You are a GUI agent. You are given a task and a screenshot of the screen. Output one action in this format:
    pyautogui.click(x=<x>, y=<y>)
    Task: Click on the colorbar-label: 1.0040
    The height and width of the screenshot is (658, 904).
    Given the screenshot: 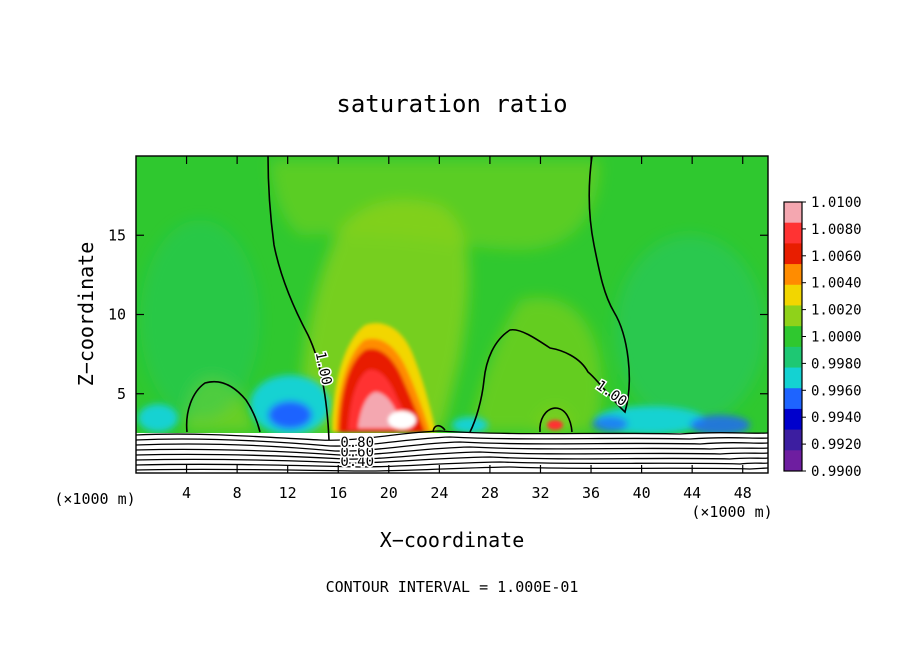 What is the action you would take?
    pyautogui.click(x=836, y=284)
    